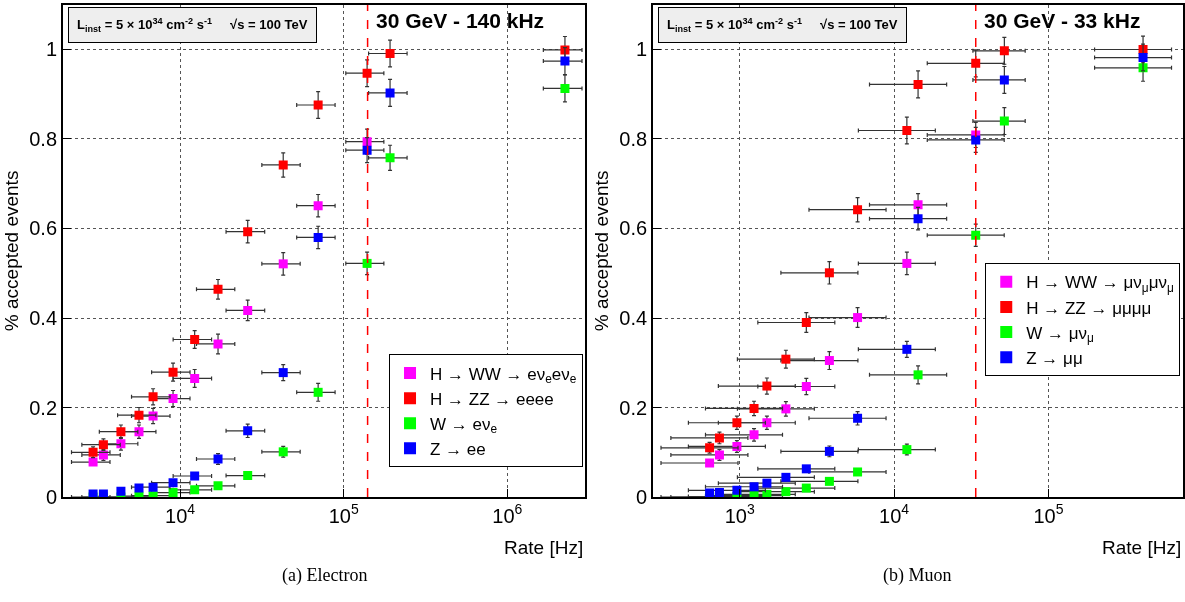  Describe the element at coordinates (460, 20) in the screenshot. I see `ref-line-label: 30 GeV - 140 kHz` at that location.